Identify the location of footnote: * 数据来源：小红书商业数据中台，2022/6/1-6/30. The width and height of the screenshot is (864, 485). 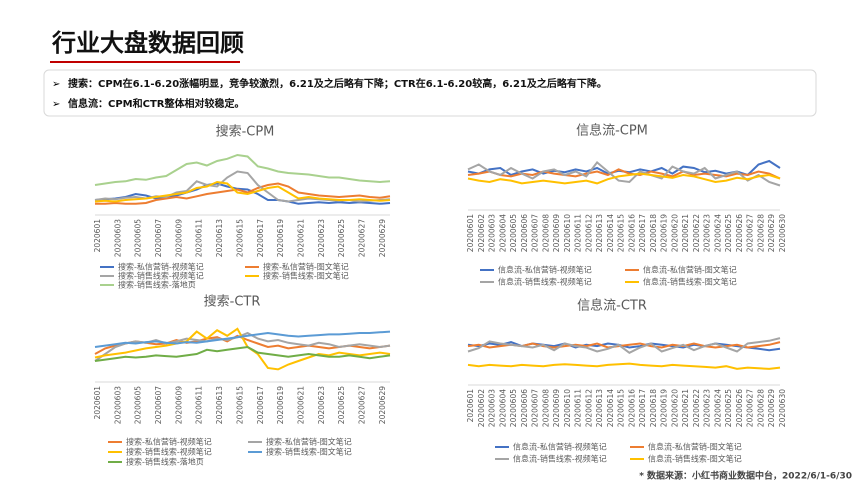
(745, 476).